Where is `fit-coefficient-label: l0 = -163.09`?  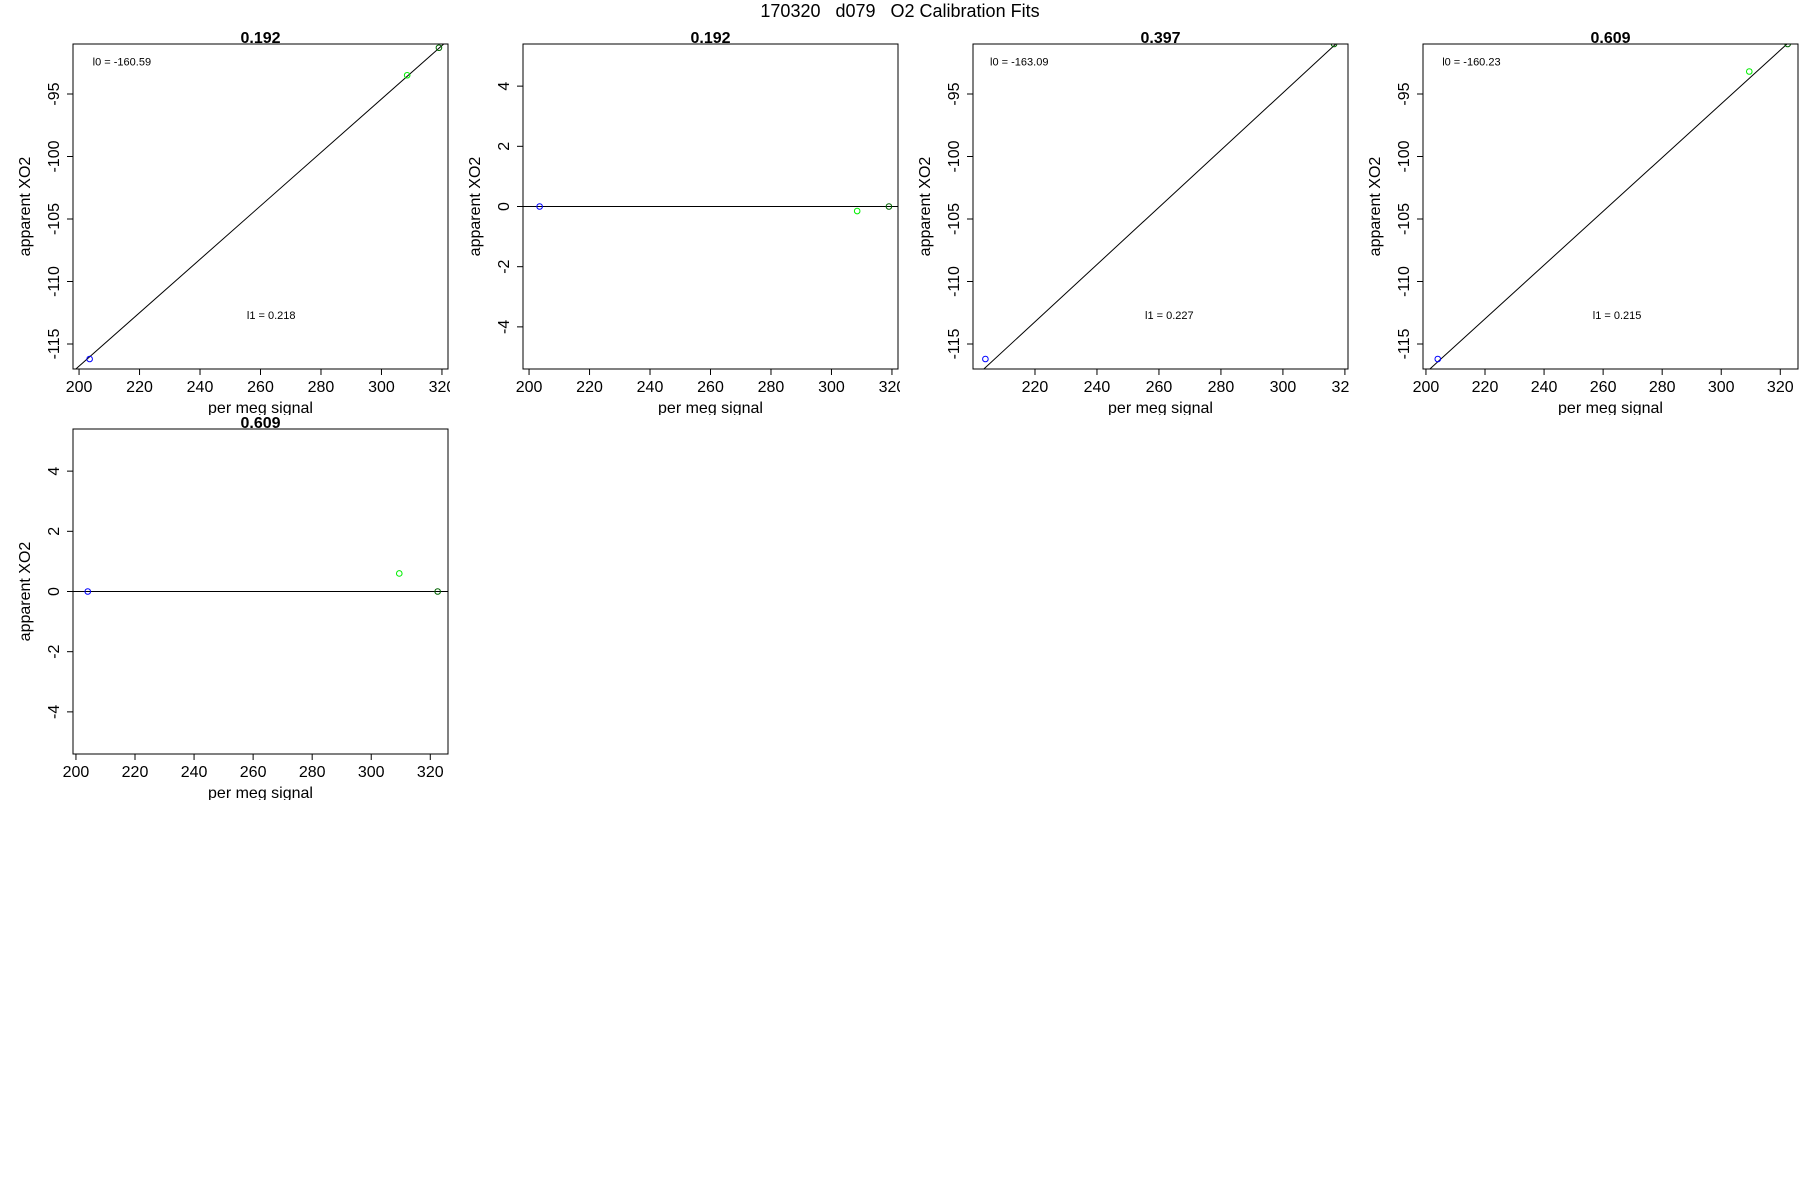
fit-coefficient-label: l0 = -163.09 is located at coordinates (1019, 62).